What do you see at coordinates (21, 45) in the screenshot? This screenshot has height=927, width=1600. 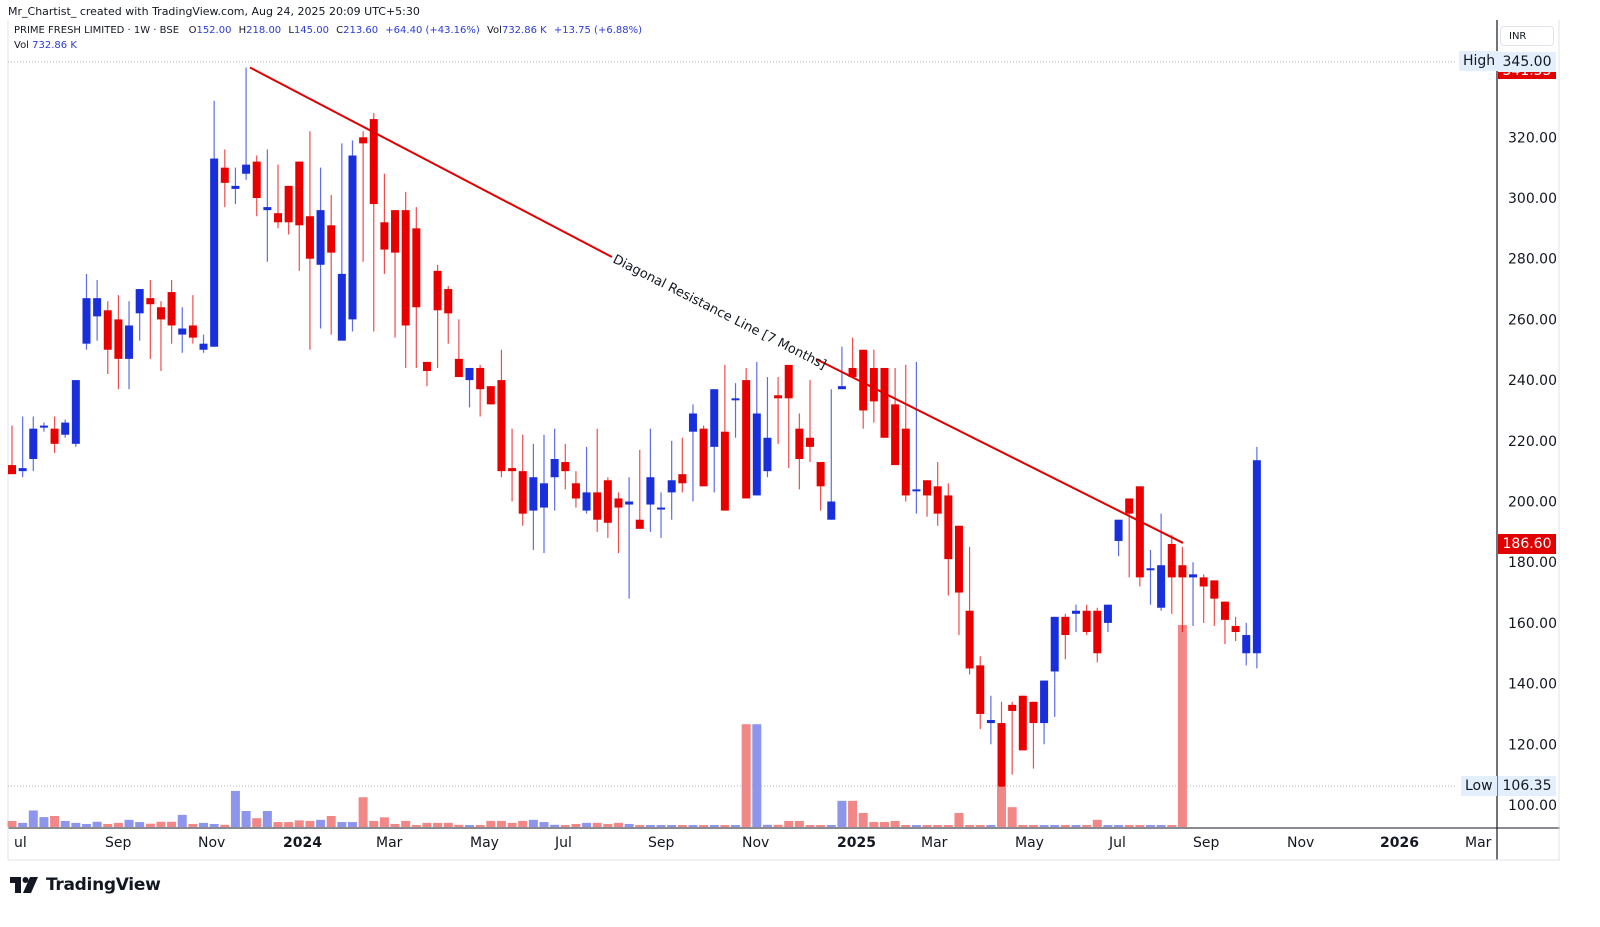 I see `volume-indicator-label: Vol` at bounding box center [21, 45].